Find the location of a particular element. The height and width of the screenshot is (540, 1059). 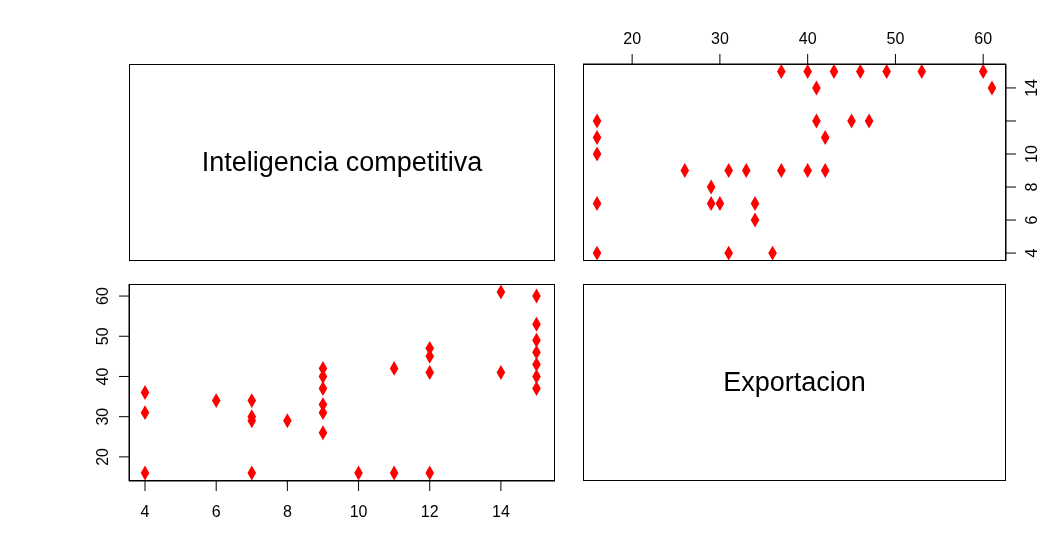

y-tick-label: 14 is located at coordinates (1032, 87).